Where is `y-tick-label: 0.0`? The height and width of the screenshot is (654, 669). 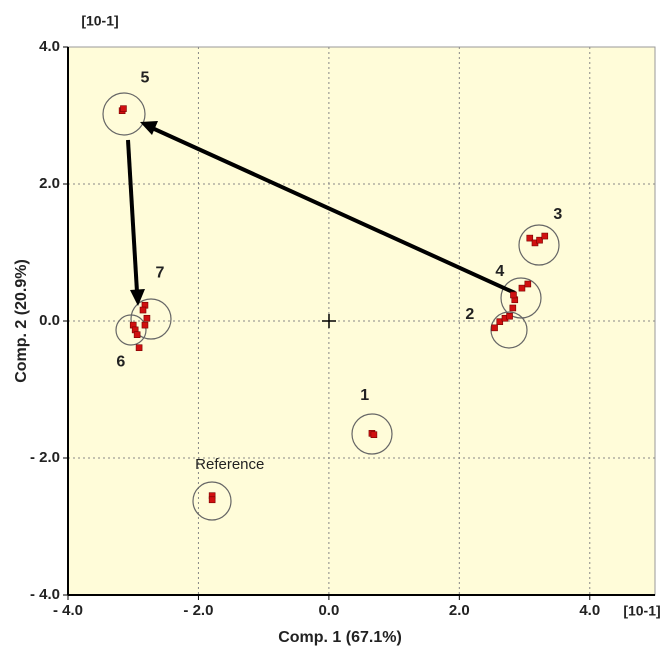 y-tick-label: 0.0 is located at coordinates (49, 320).